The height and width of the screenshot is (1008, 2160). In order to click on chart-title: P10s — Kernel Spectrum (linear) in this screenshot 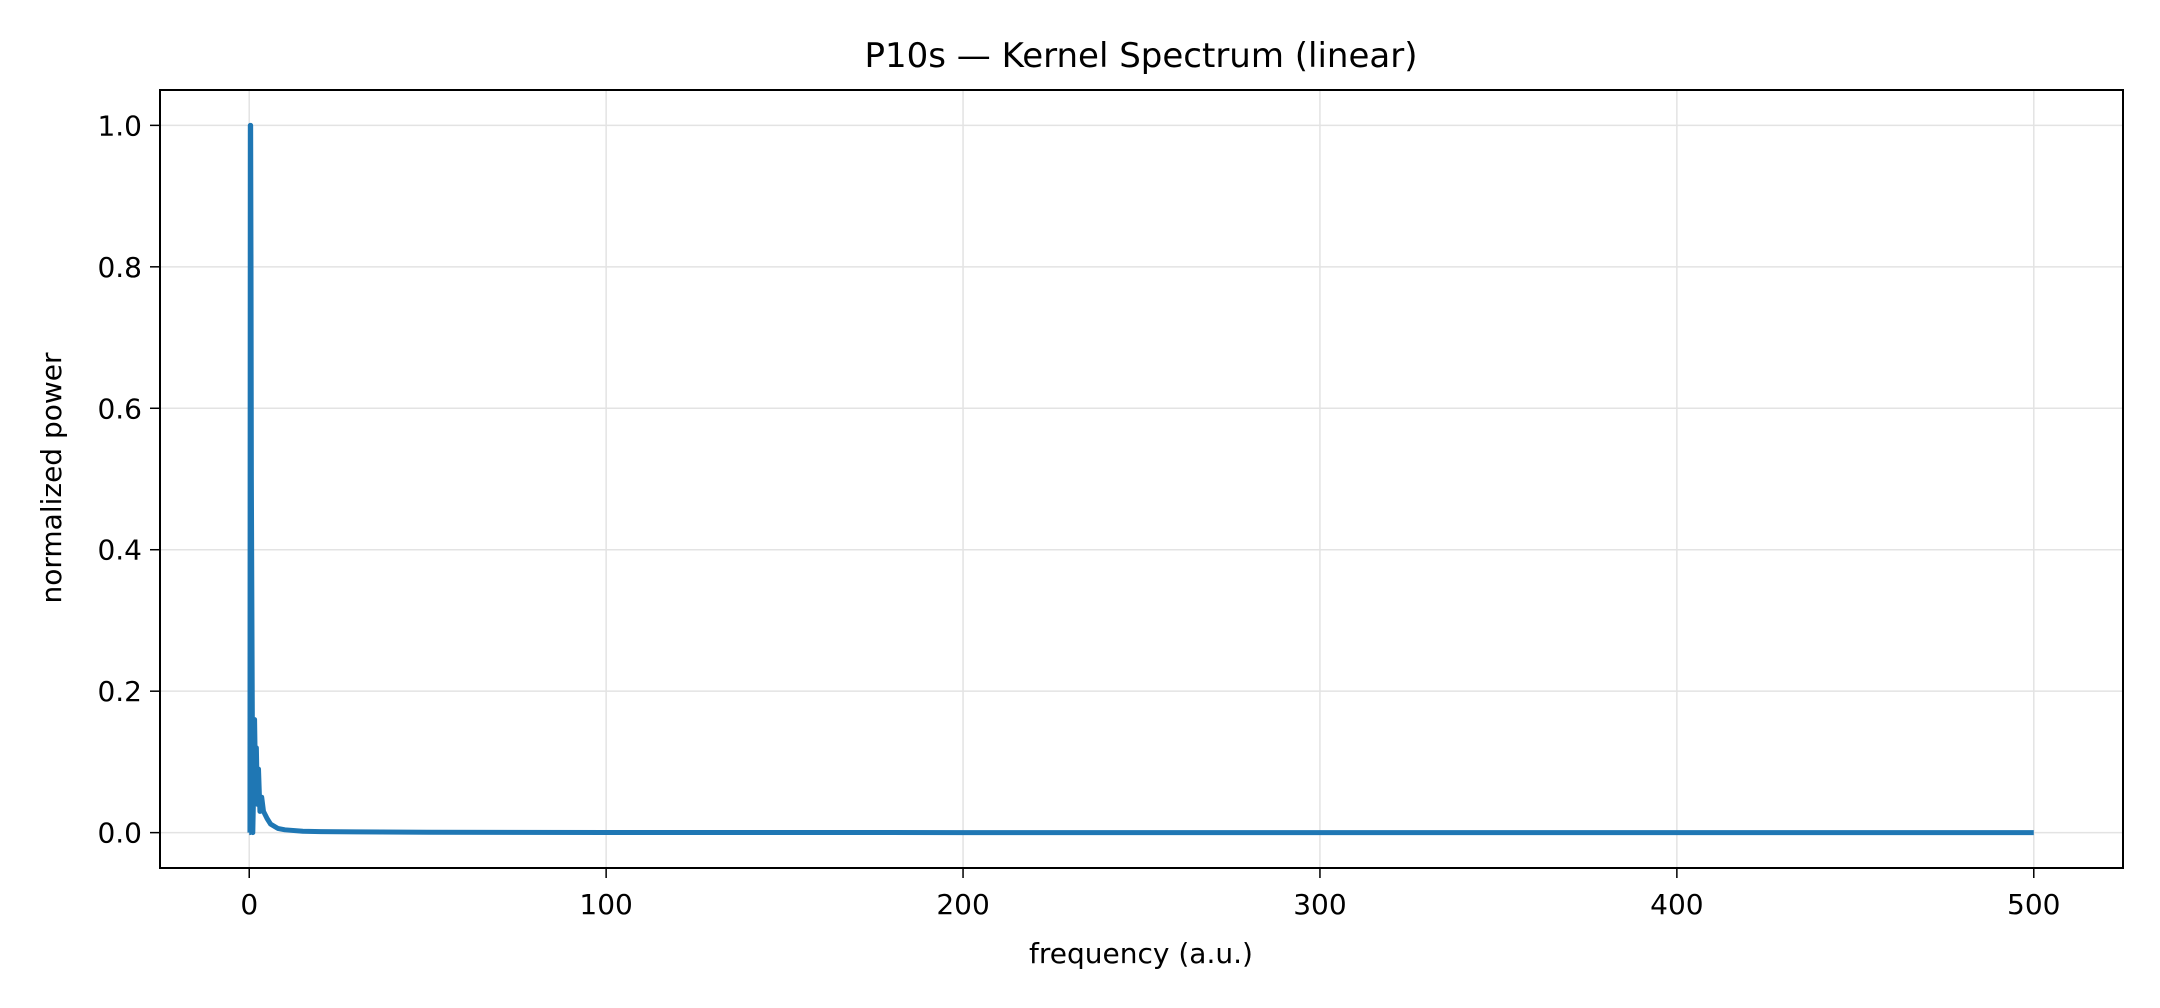, I will do `click(1141, 56)`.